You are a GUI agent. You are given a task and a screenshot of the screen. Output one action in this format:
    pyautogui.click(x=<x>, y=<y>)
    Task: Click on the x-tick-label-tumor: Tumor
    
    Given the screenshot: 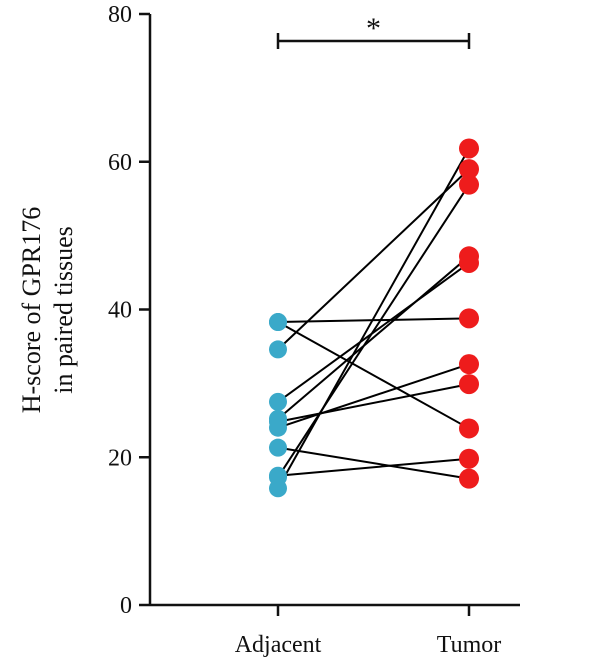 What is the action you would take?
    pyautogui.click(x=469, y=645)
    